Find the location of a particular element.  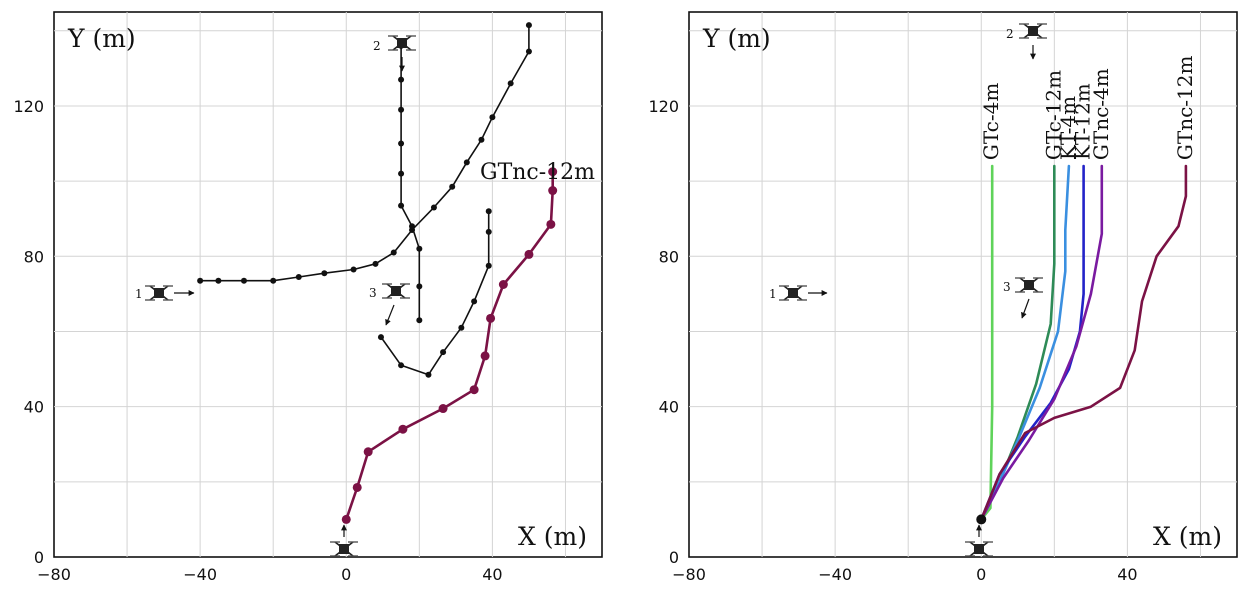

right-x-tick-label: −40 is located at coordinates (835, 574).